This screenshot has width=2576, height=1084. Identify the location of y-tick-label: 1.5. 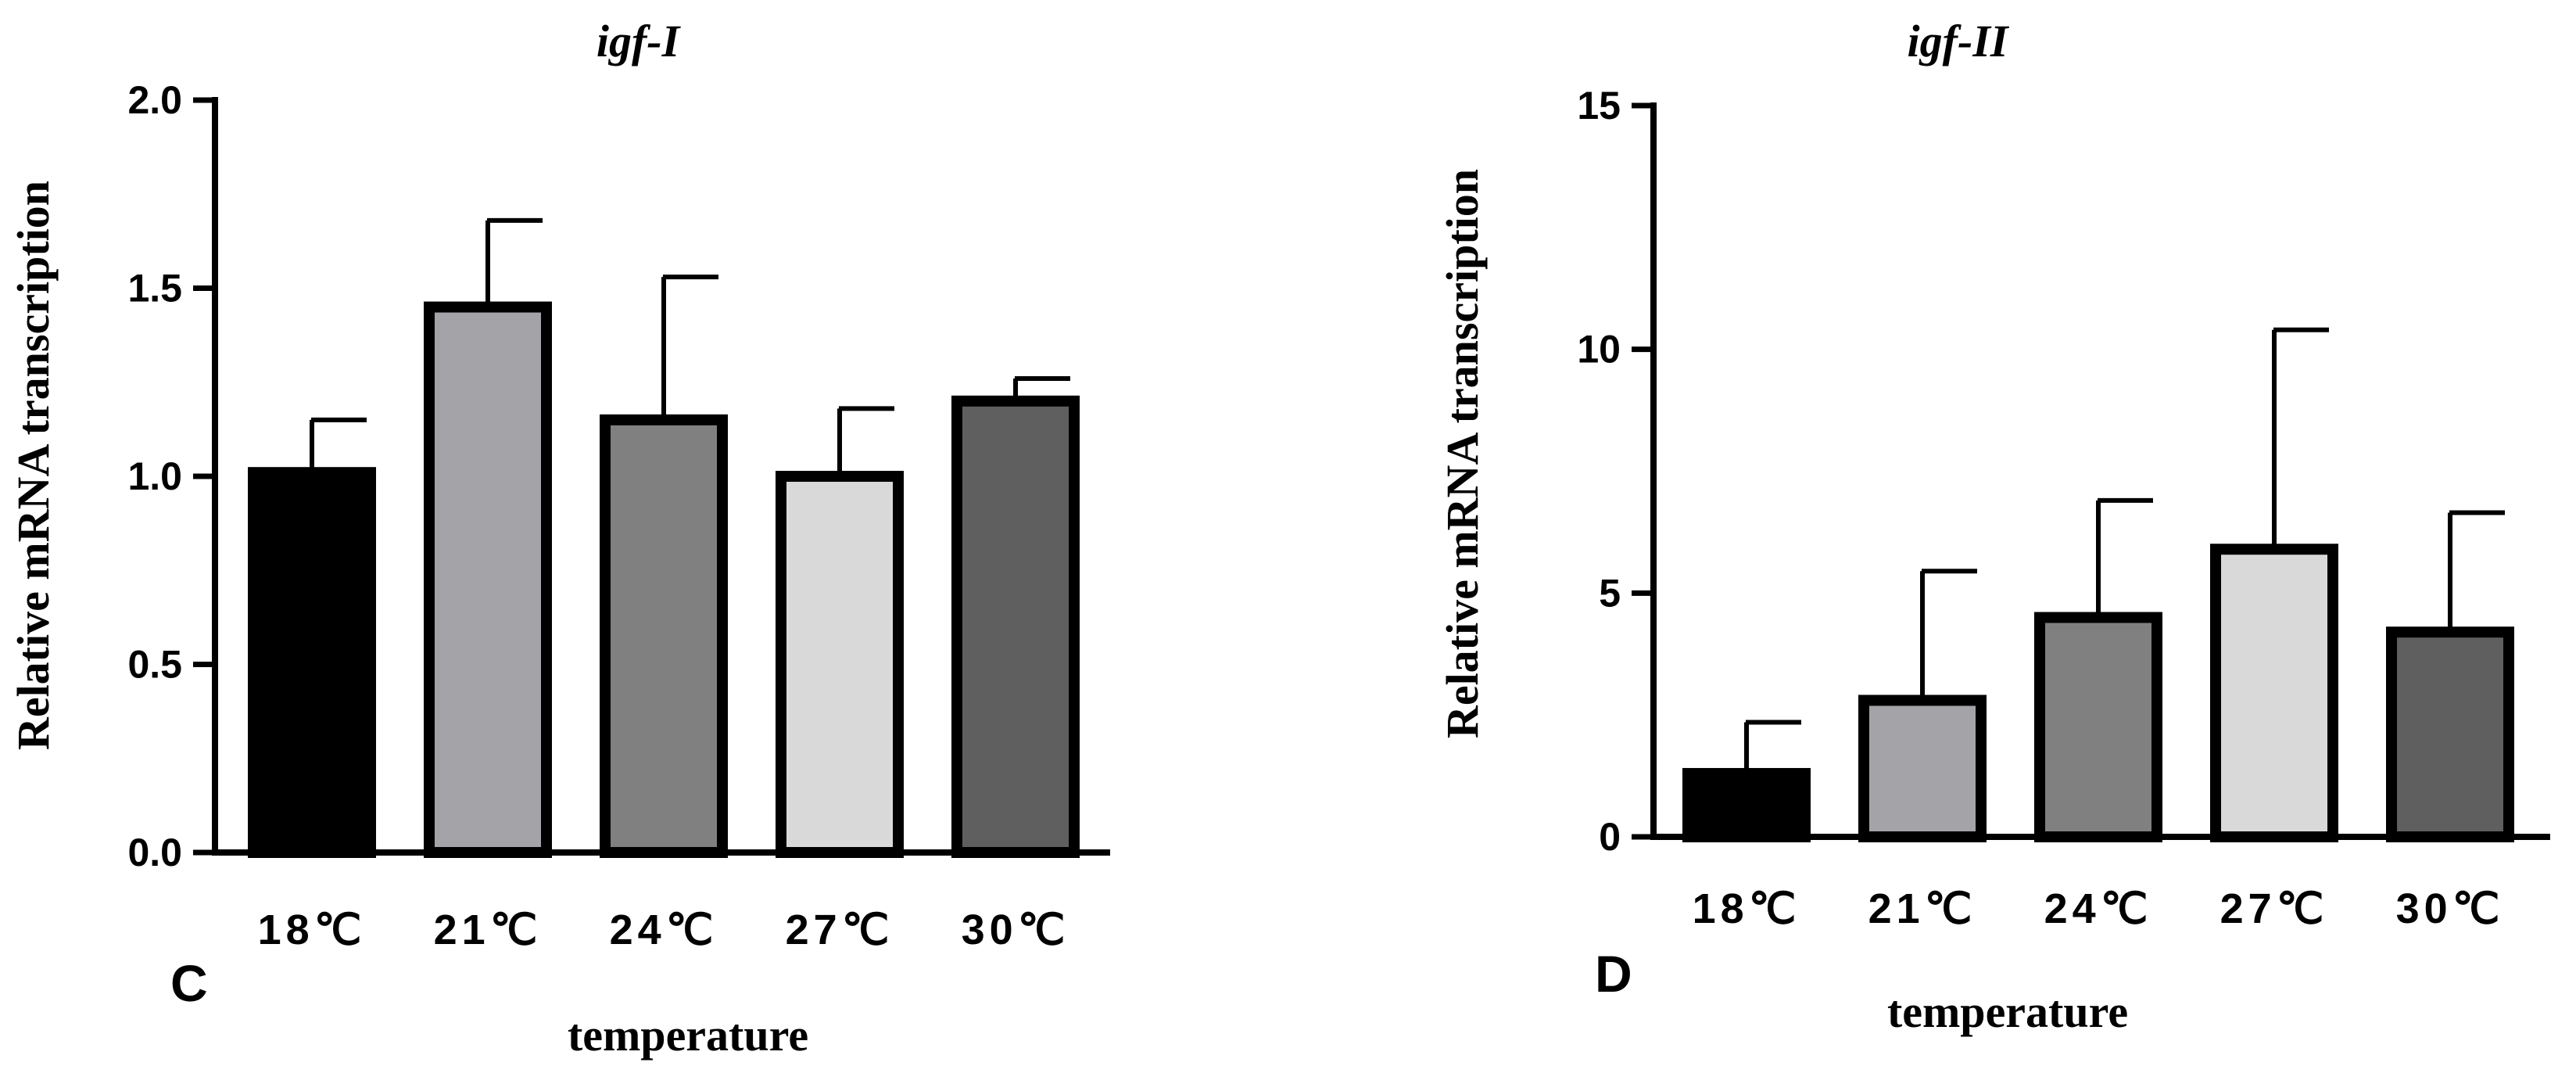
(154, 288).